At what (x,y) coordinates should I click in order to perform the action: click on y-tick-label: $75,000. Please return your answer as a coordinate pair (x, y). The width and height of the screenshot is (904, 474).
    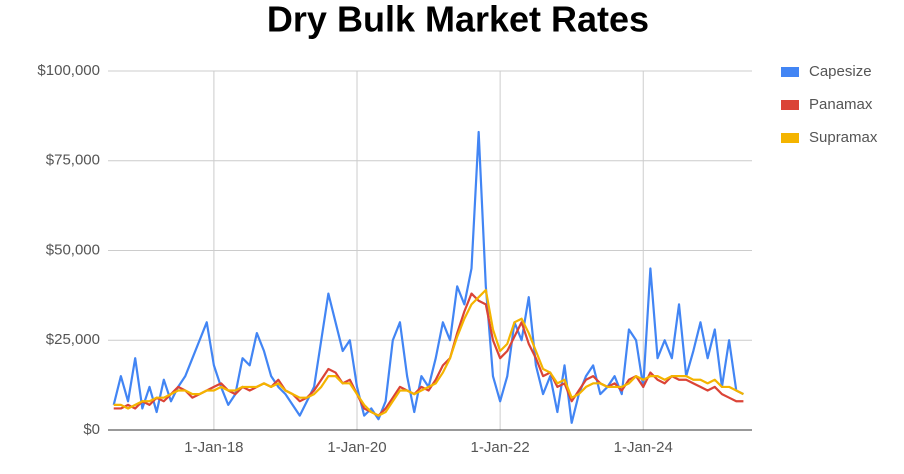
    Looking at the image, I should click on (73, 160).